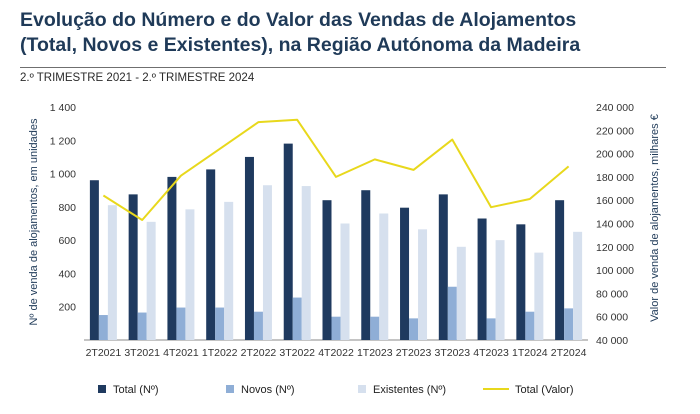 This screenshot has width=700, height=414. I want to click on x-tick-label: 1T2024, so click(530, 353).